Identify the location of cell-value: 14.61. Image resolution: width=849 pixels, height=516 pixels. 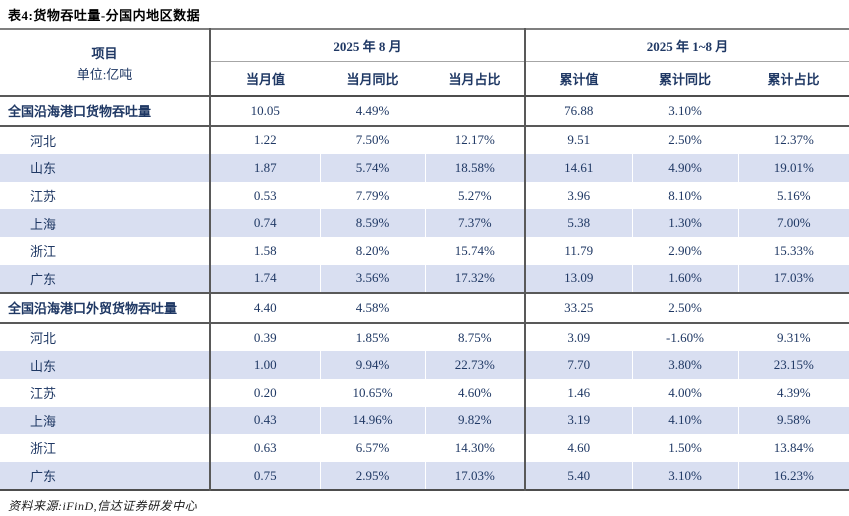
(578, 168).